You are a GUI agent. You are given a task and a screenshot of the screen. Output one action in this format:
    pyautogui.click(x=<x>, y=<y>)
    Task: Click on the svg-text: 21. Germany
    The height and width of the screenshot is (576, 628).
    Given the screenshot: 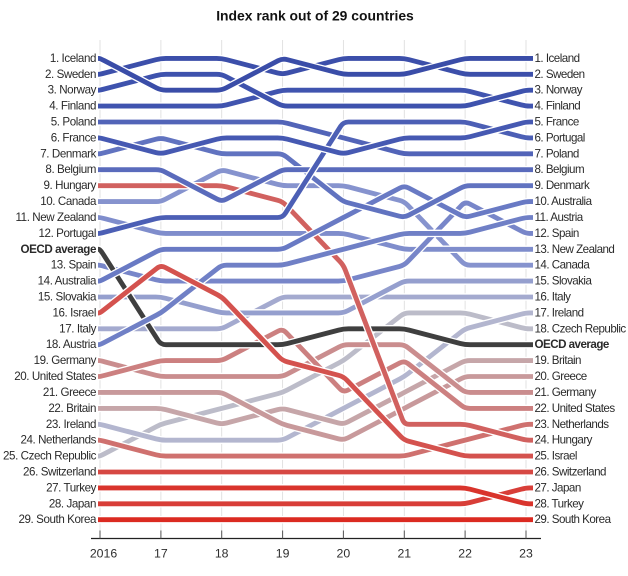 What is the action you would take?
    pyautogui.click(x=566, y=392)
    